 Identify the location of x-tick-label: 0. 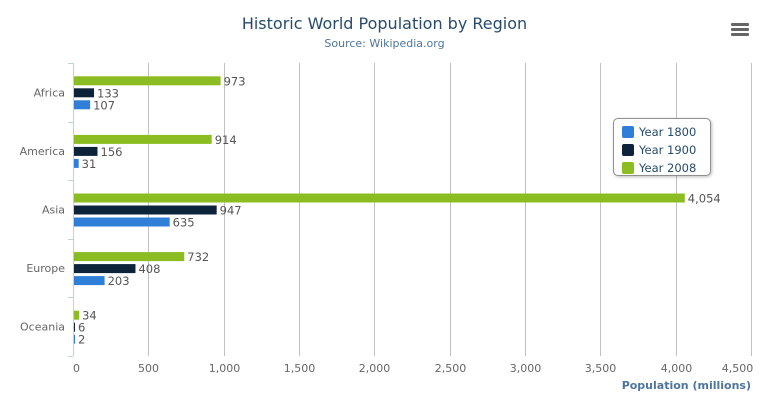
(76, 368).